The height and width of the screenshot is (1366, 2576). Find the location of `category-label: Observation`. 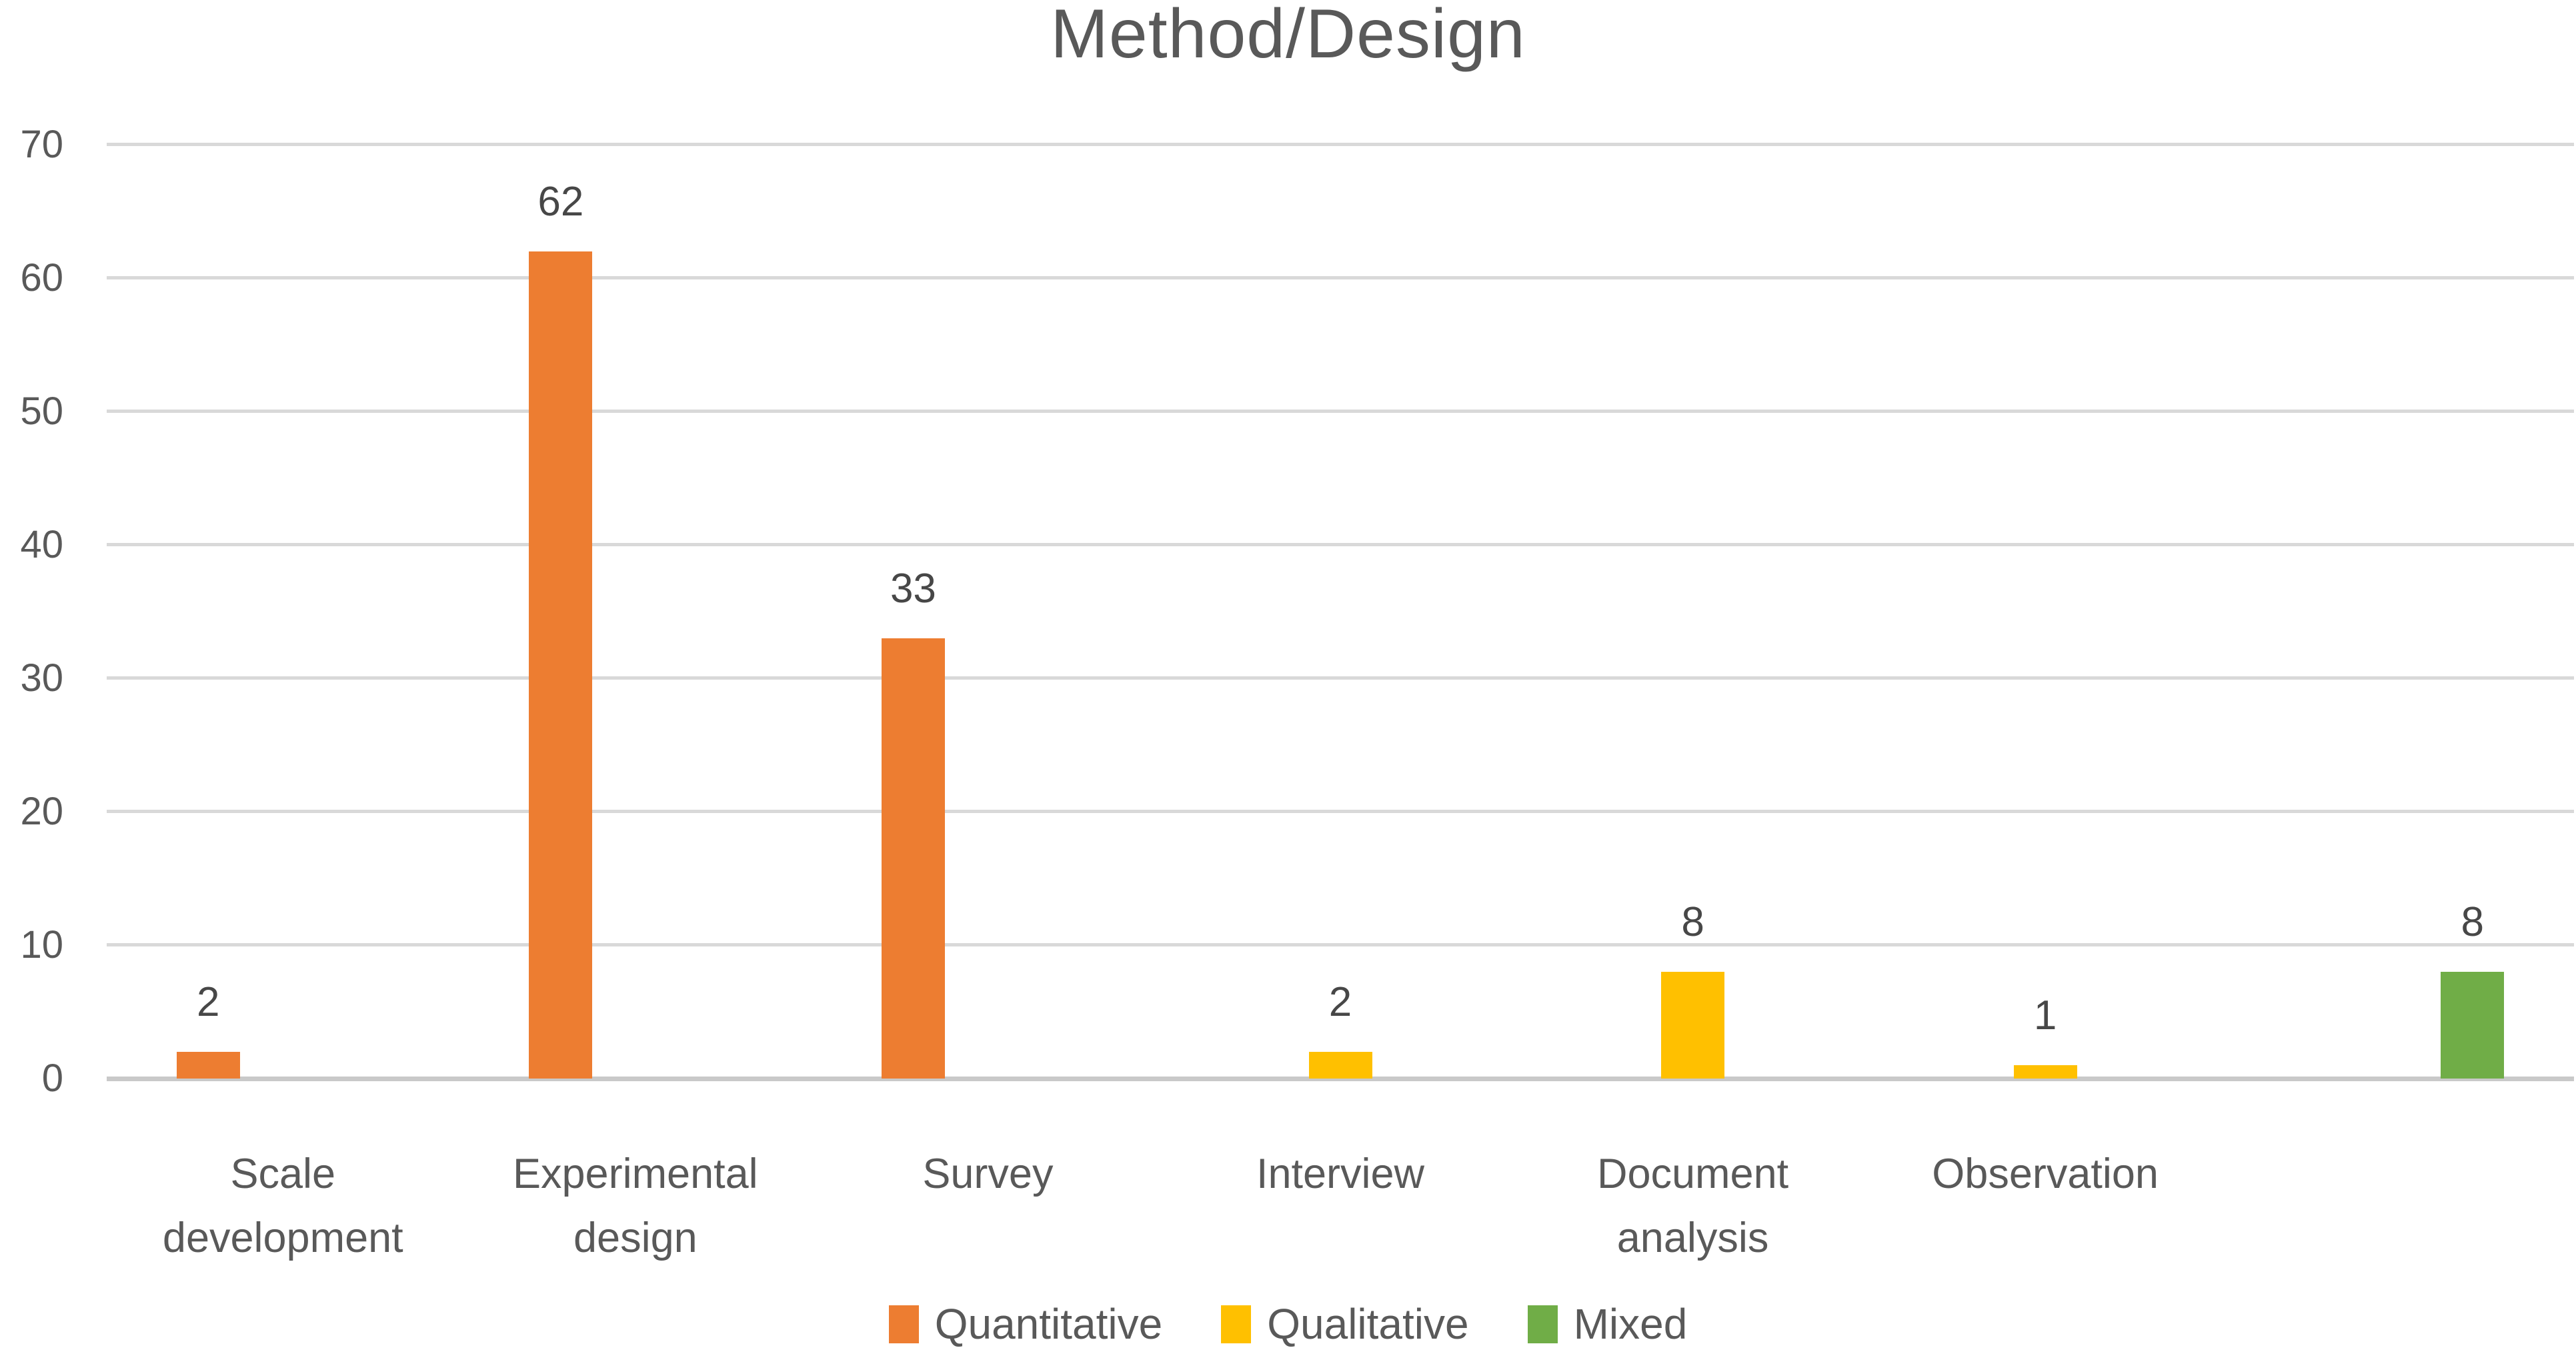

category-label: Observation is located at coordinates (2045, 1174).